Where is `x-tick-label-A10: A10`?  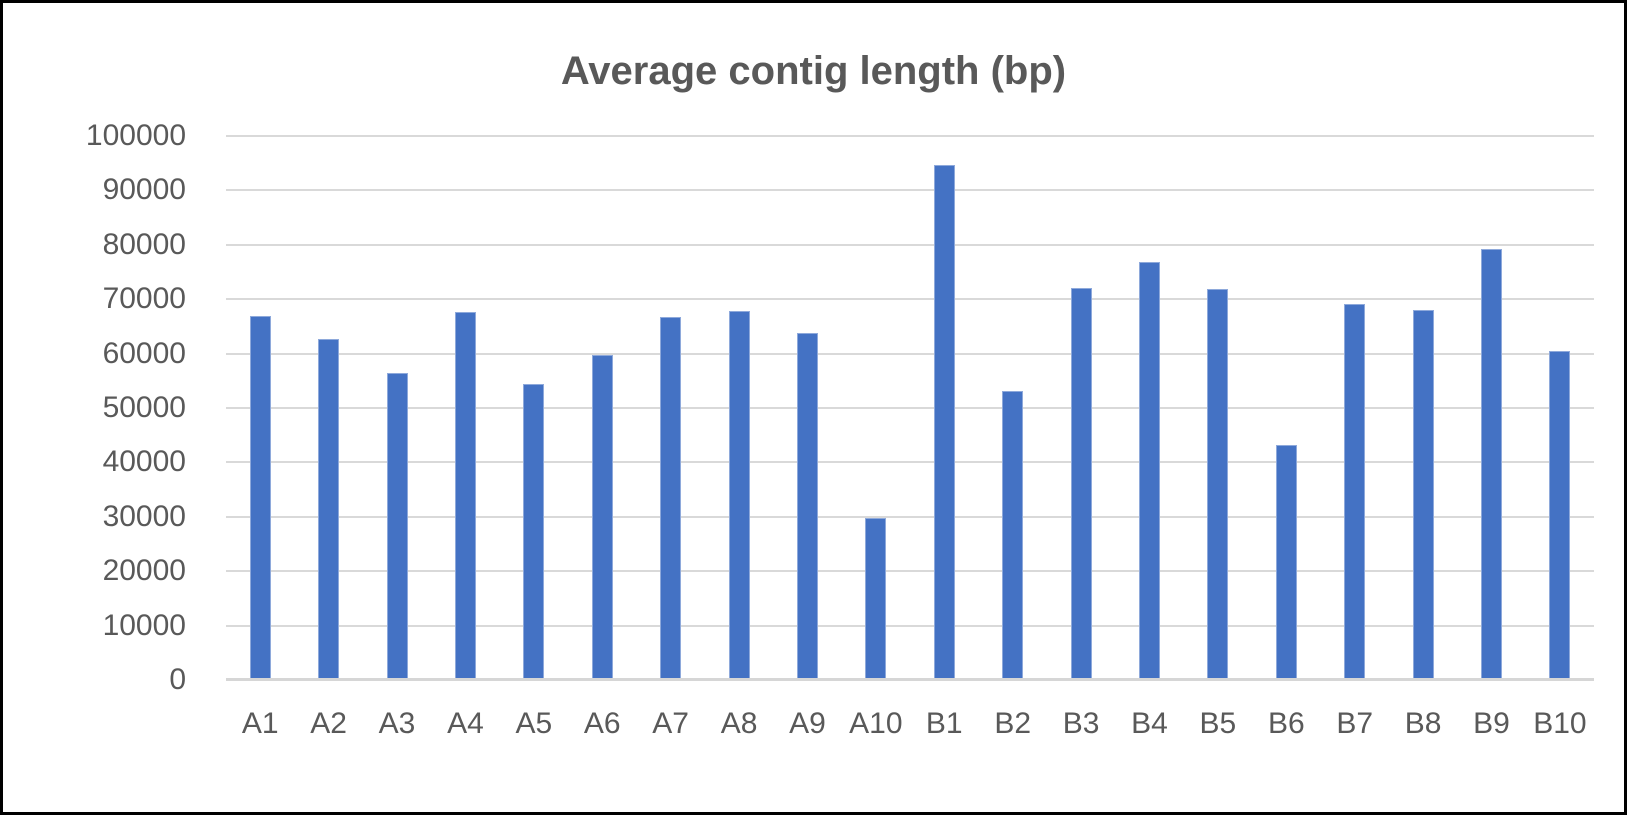 x-tick-label-A10: A10 is located at coordinates (876, 723).